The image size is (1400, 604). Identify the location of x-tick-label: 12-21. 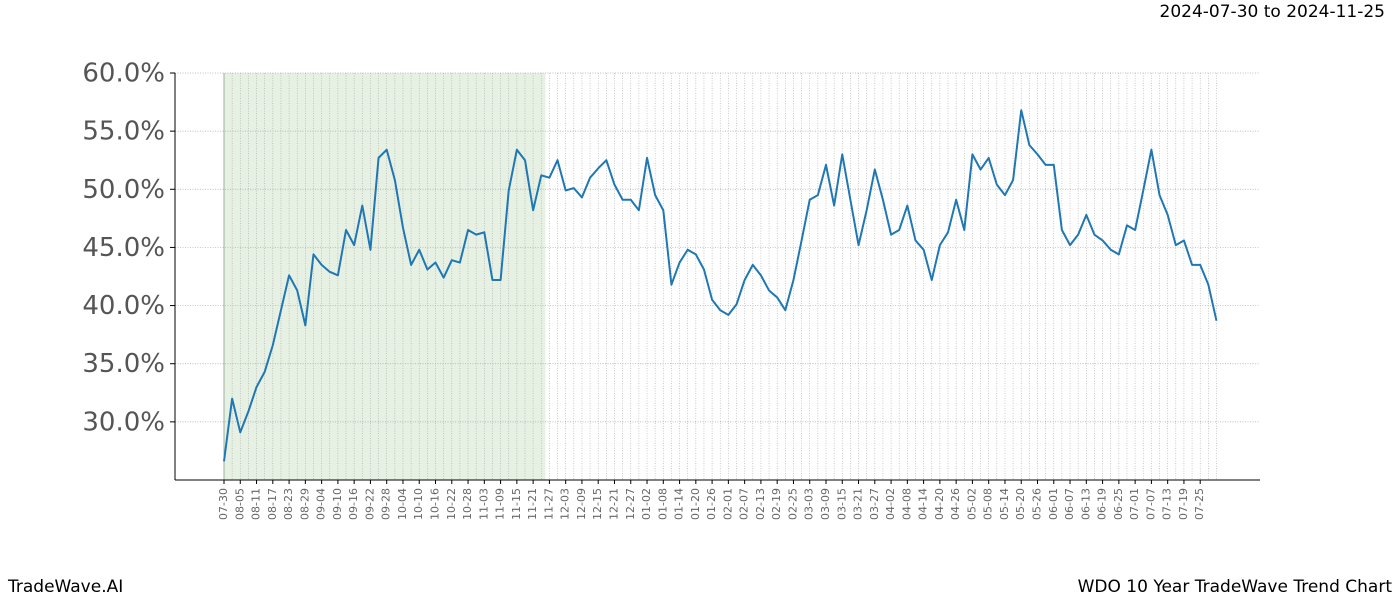
(613, 504).